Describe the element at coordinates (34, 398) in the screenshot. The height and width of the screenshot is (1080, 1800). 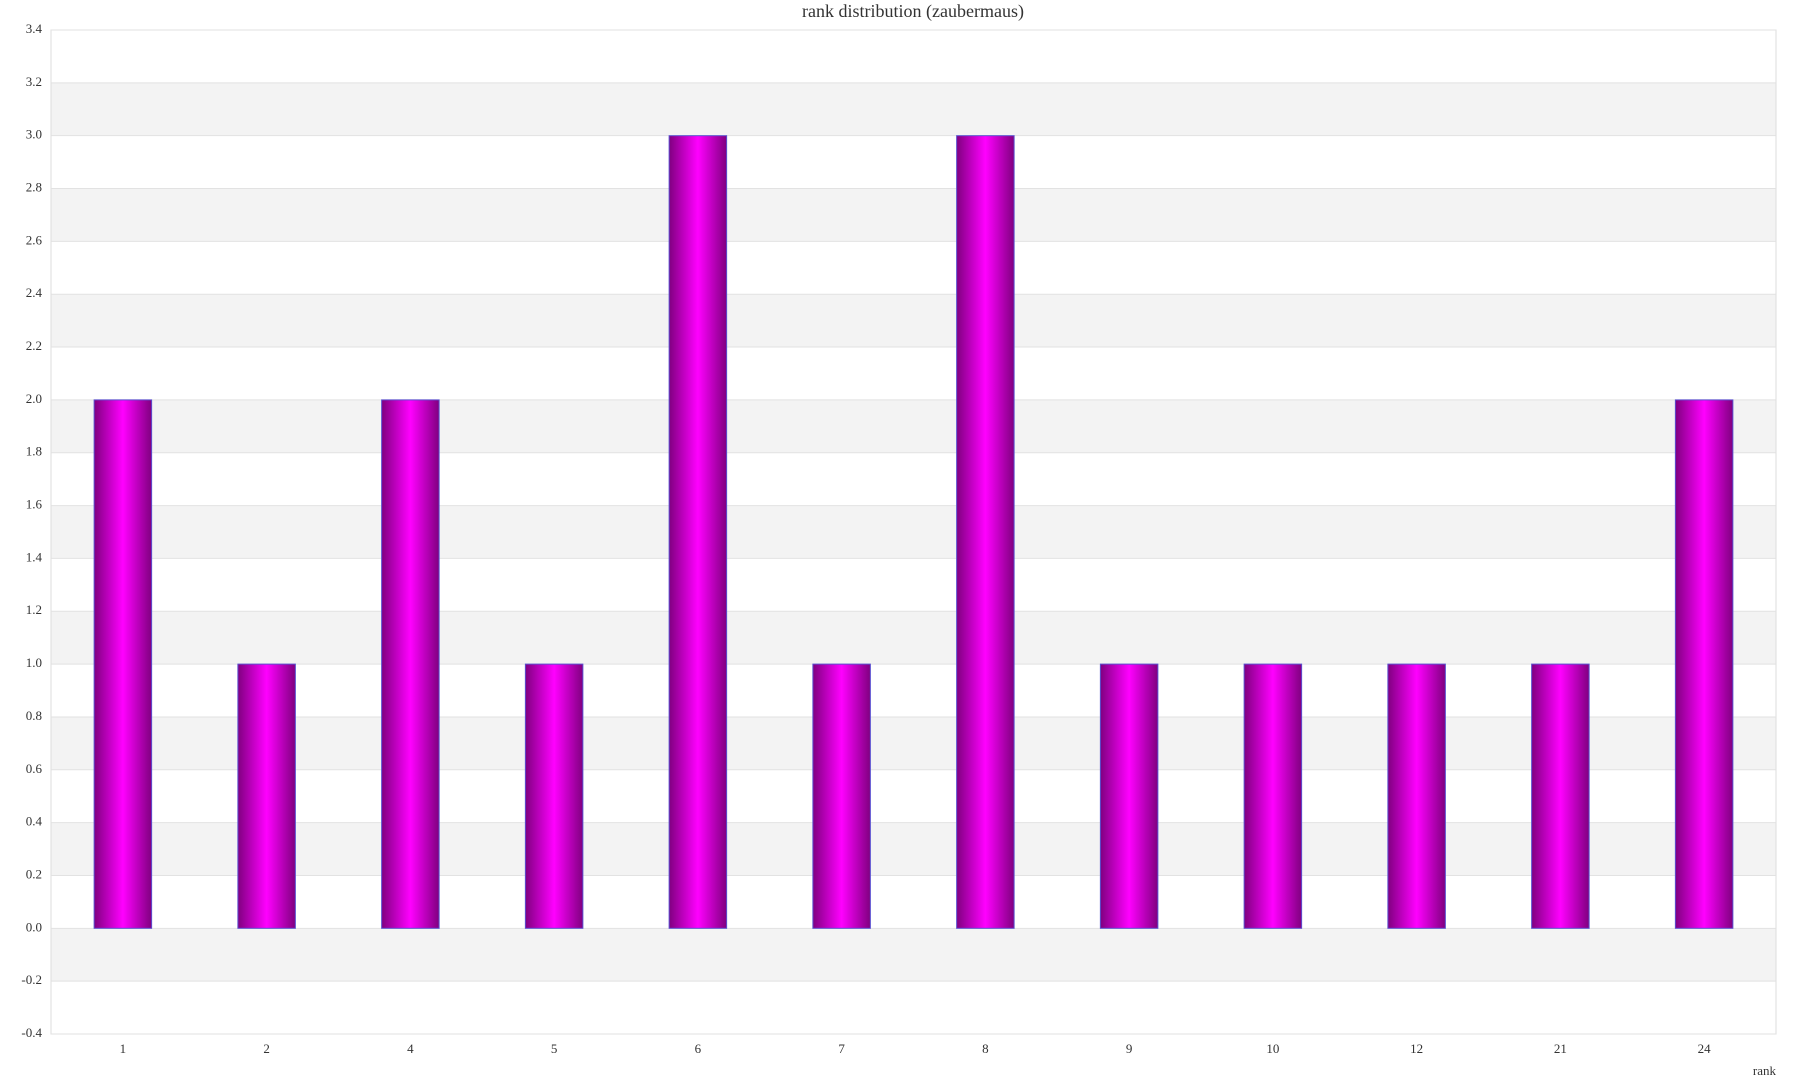
I see `y-tick-label: 2.0` at that location.